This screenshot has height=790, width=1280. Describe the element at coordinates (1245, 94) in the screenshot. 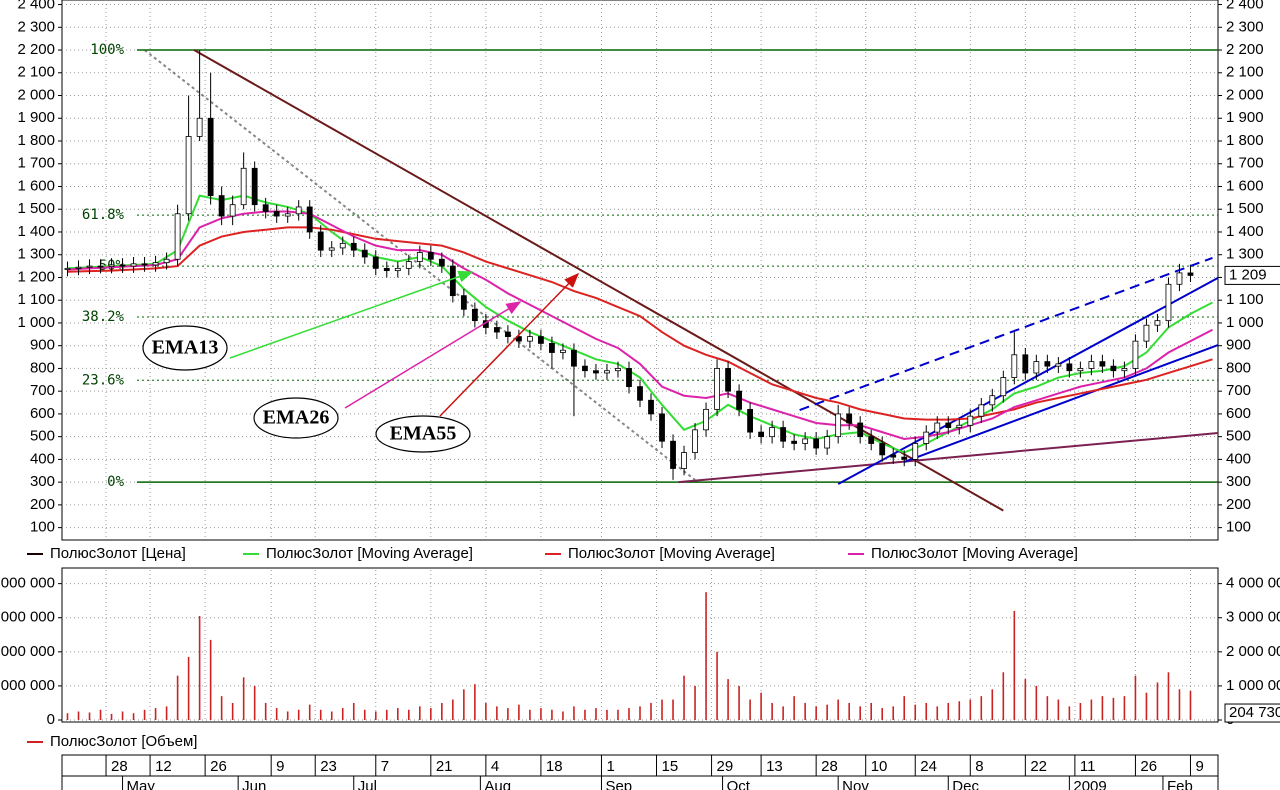

I see `y-tick-label-right: 2 000` at that location.